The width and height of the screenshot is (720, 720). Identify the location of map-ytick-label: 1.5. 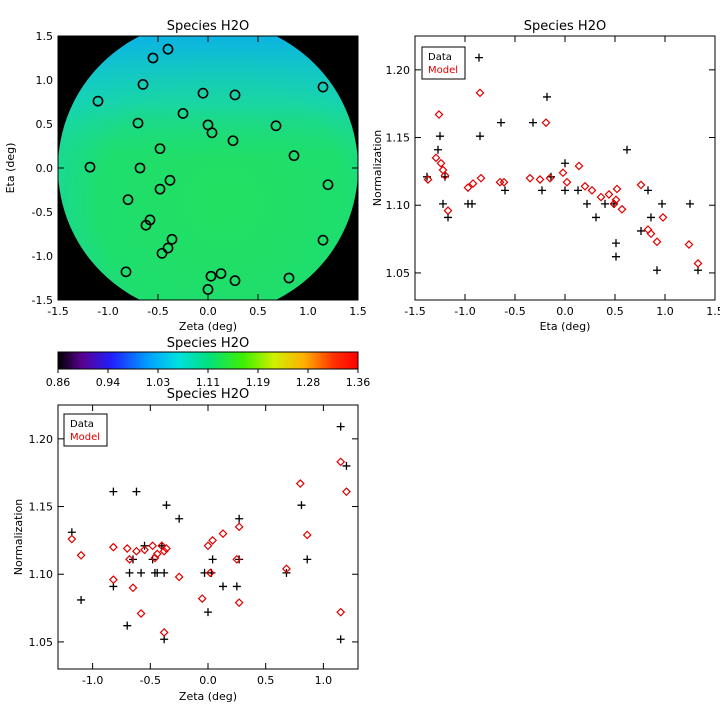
(45, 36).